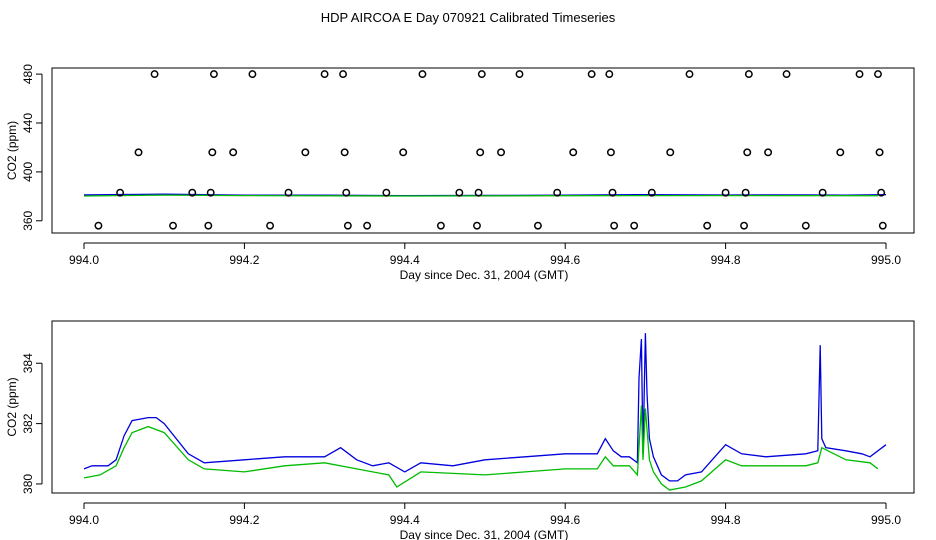 The image size is (936, 540). I want to click on y-tick-label: 382, so click(28, 423).